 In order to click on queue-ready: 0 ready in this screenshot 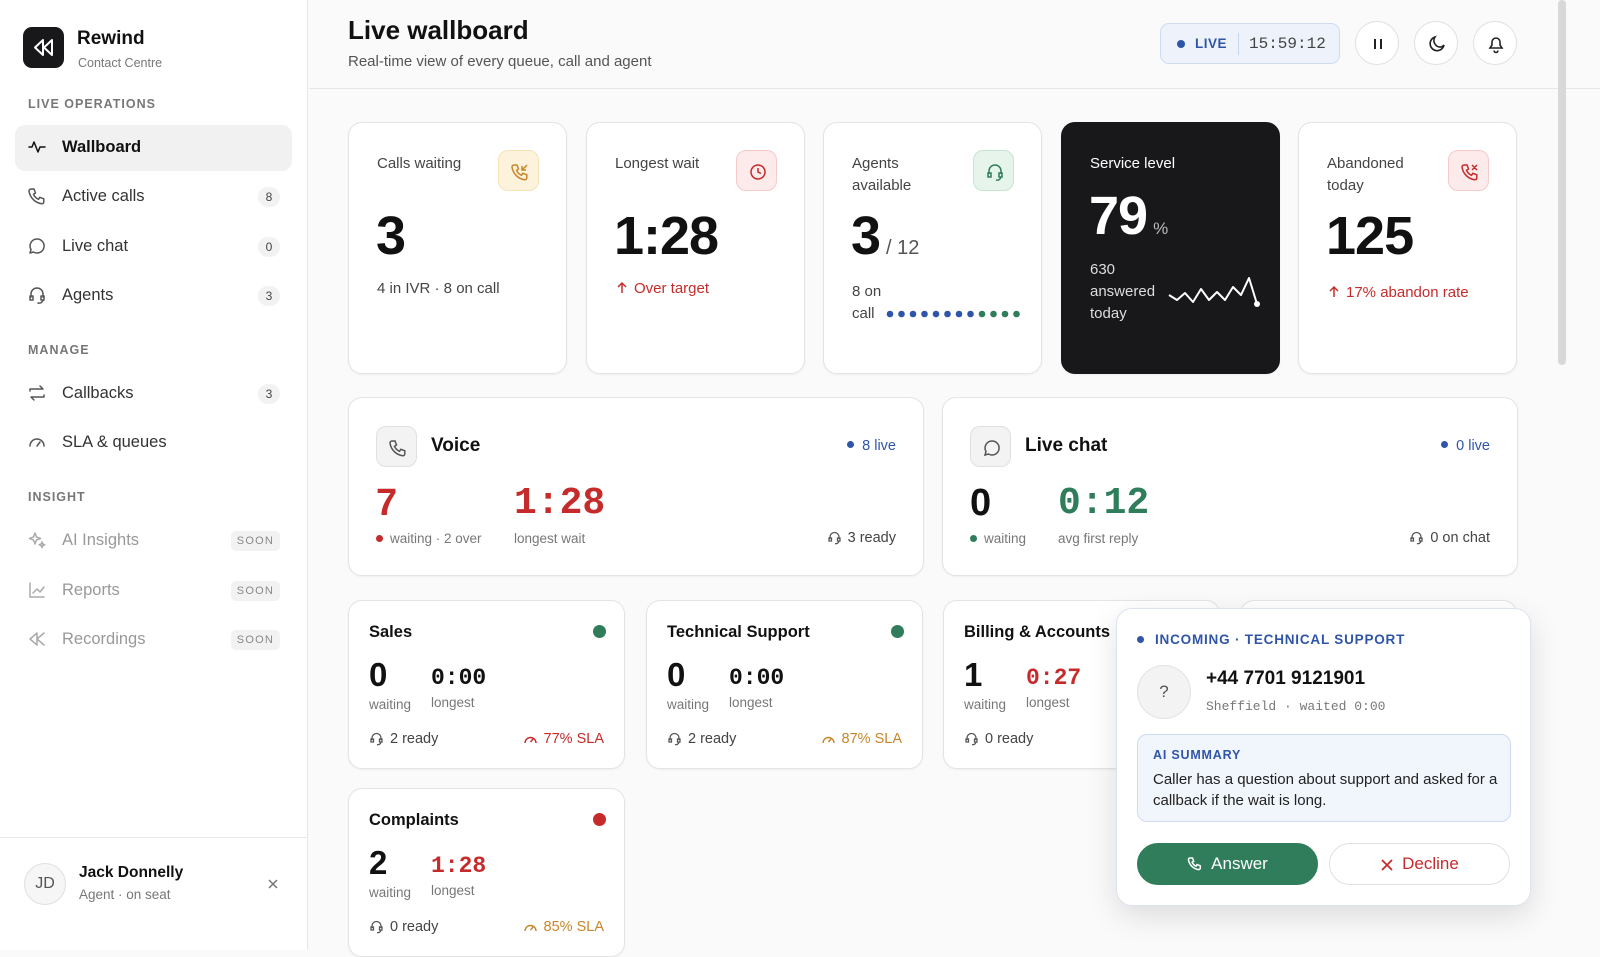, I will do `click(998, 739)`.